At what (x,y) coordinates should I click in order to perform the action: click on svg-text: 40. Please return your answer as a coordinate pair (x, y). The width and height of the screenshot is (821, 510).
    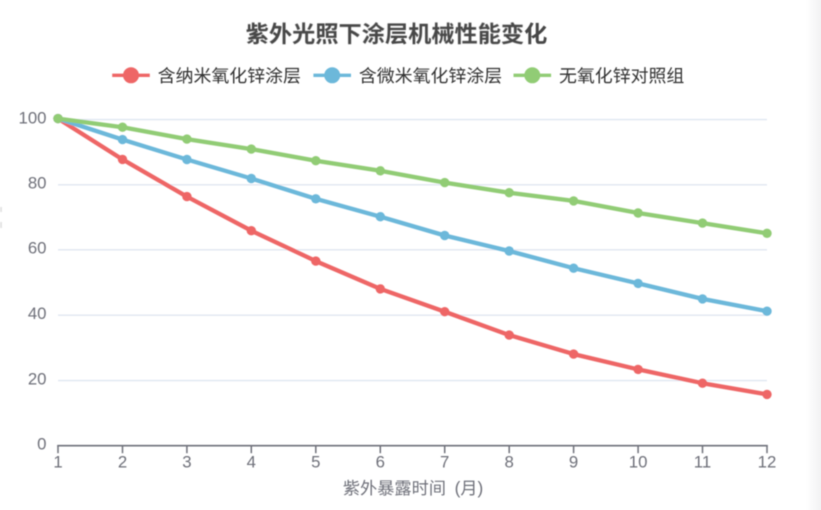
    Looking at the image, I should click on (37, 313).